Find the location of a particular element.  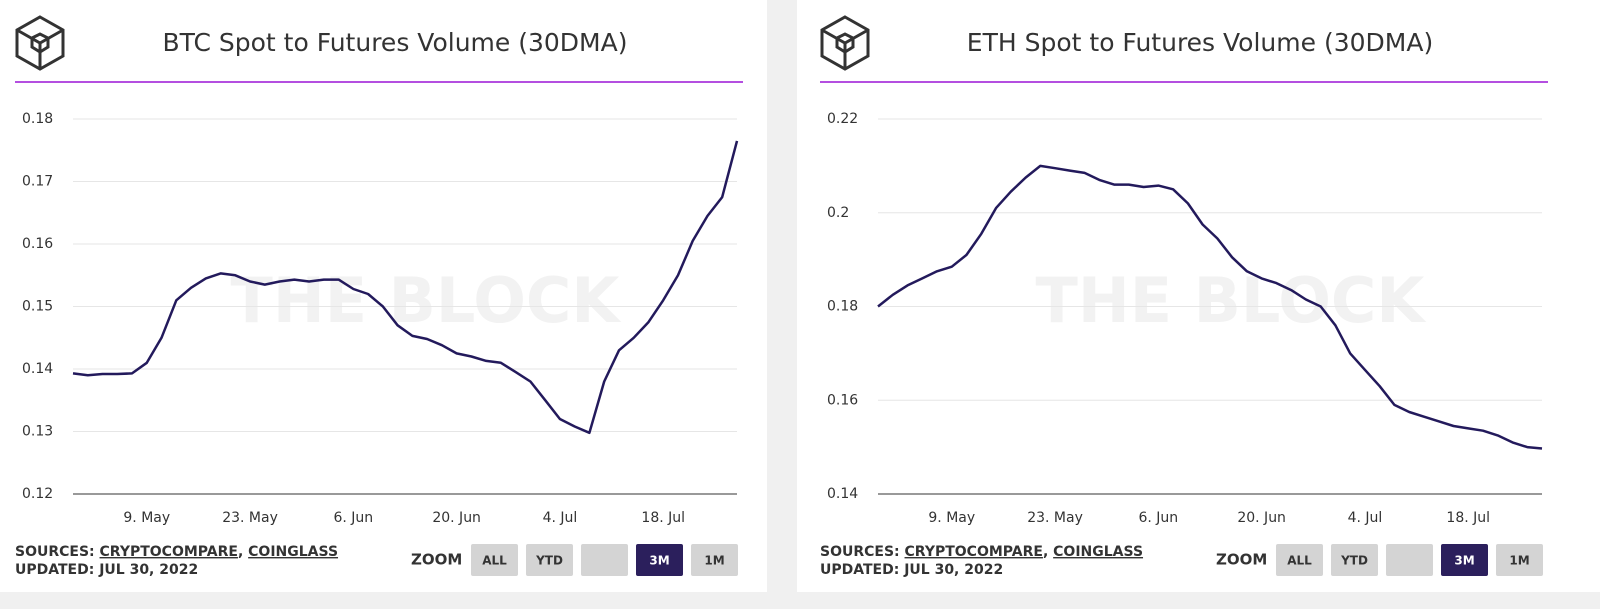

y-tick-label: 0.13 is located at coordinates (37, 432).